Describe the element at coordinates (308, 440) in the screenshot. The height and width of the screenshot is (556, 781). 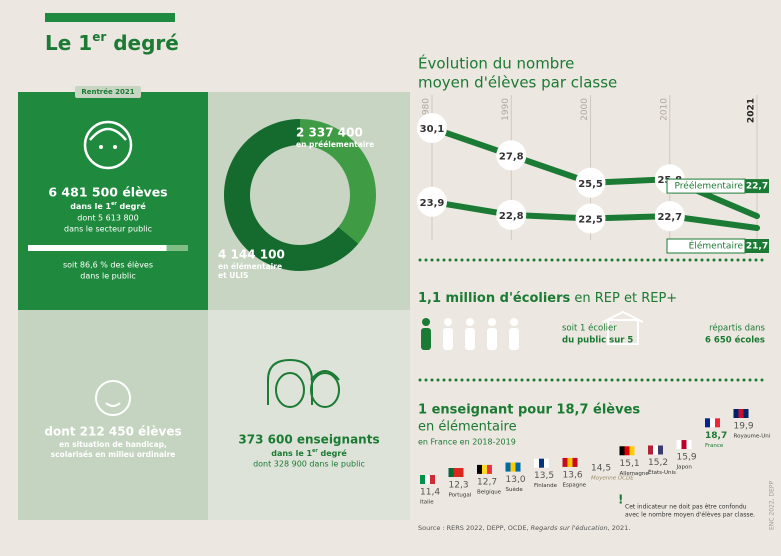
I see `teachers-title: 373 600 enseignants` at that location.